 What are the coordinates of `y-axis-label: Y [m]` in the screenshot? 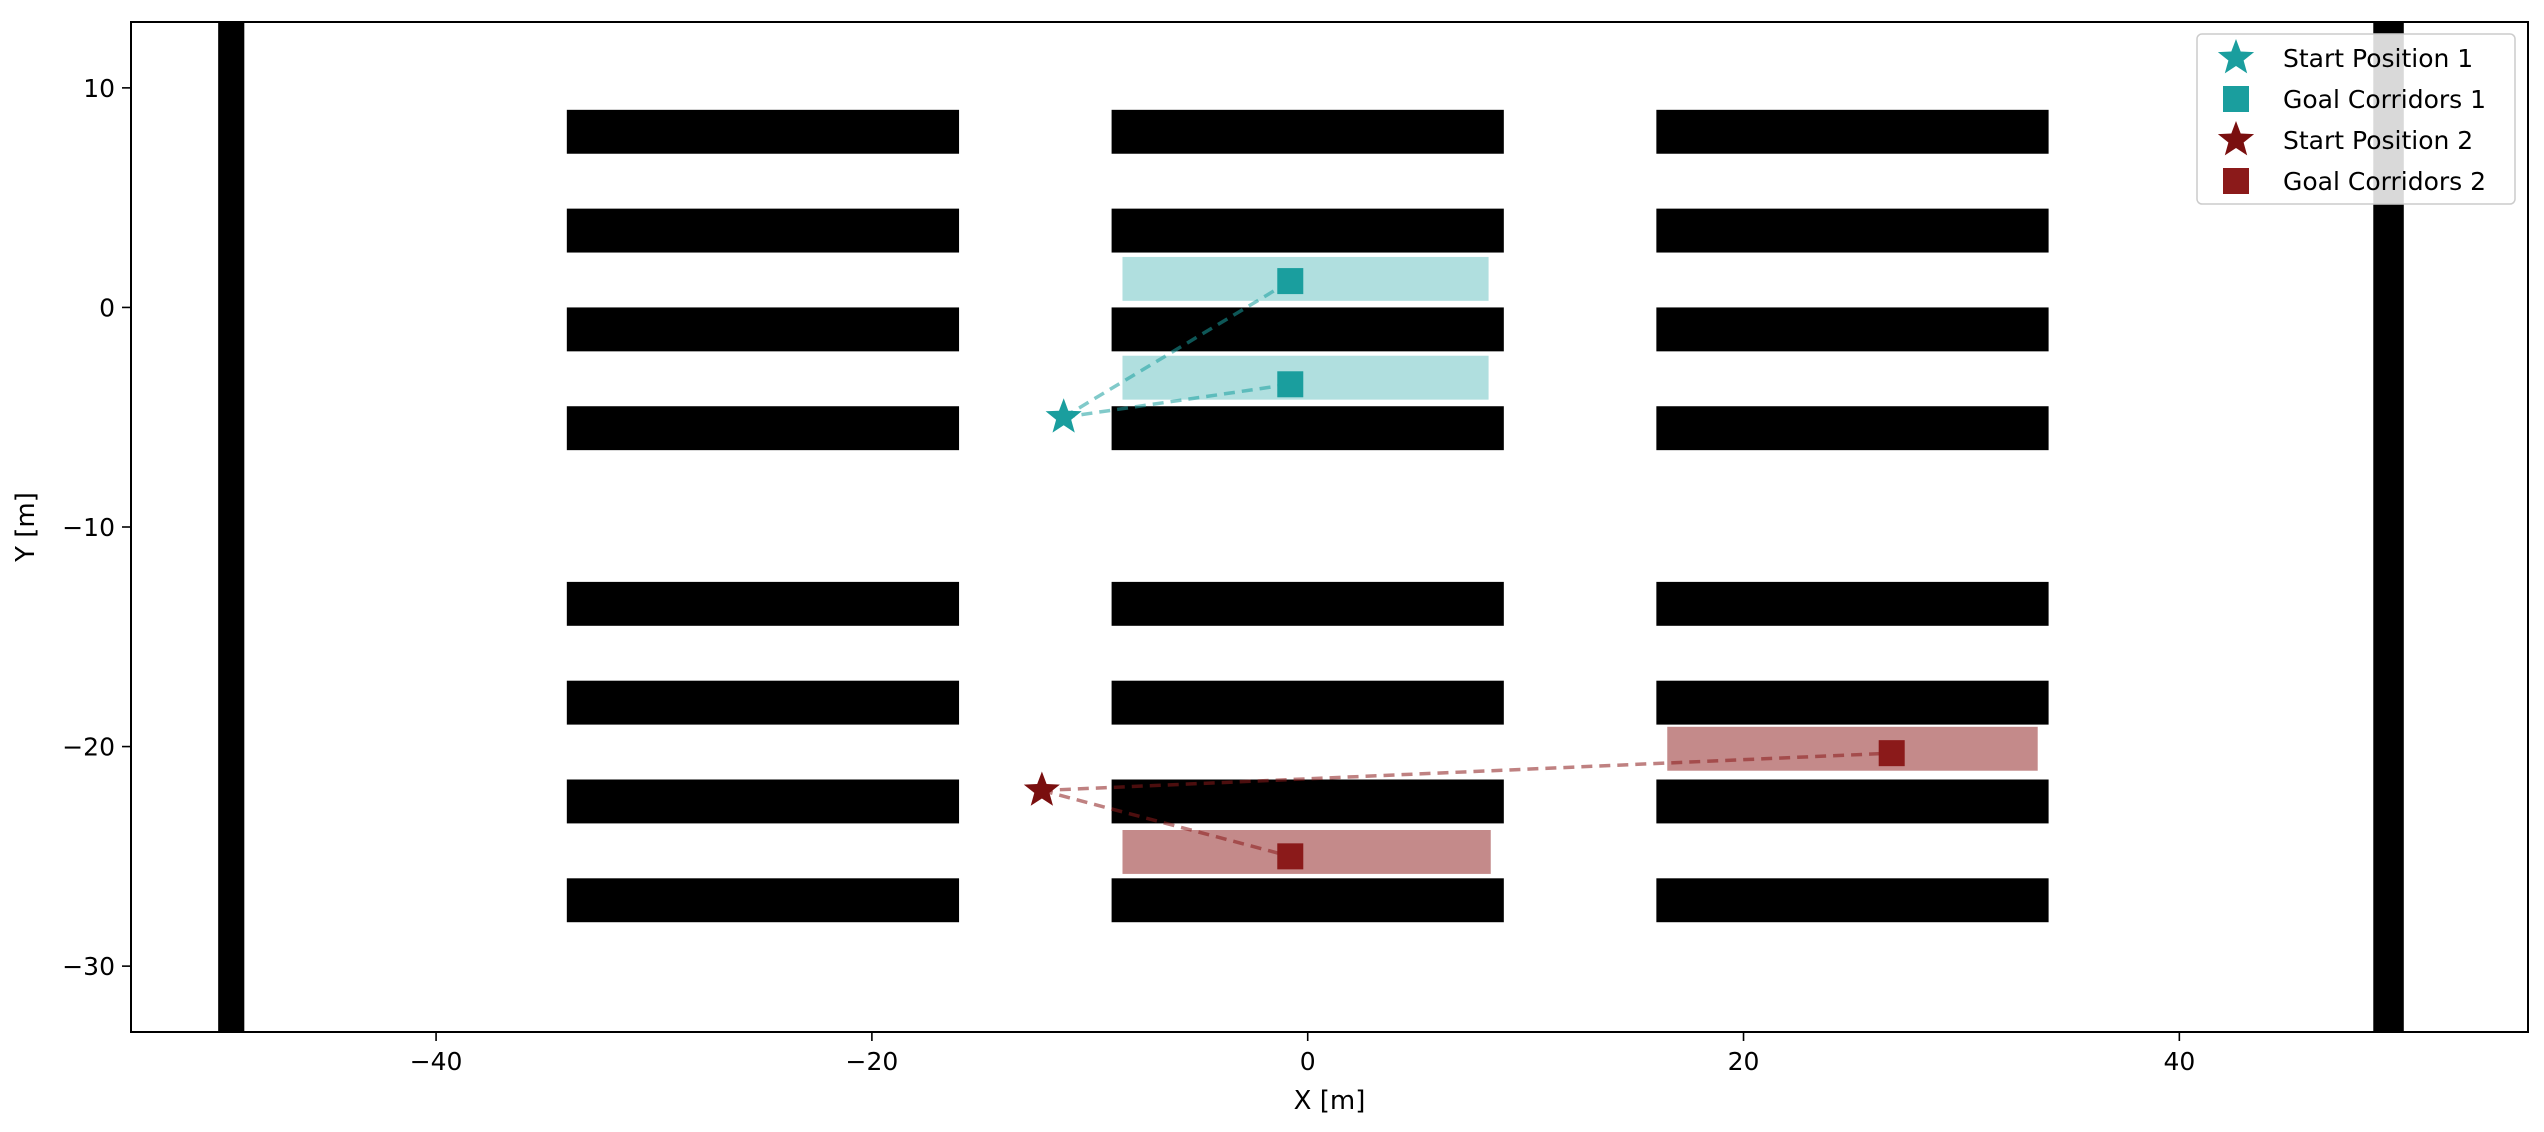 It's located at (26, 527).